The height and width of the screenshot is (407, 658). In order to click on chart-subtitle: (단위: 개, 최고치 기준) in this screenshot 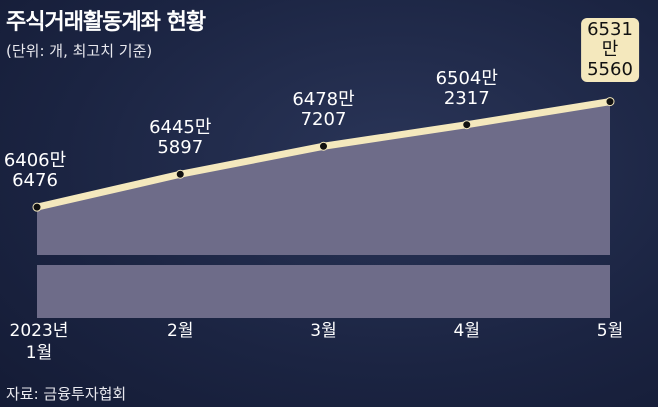, I will do `click(79, 51)`.